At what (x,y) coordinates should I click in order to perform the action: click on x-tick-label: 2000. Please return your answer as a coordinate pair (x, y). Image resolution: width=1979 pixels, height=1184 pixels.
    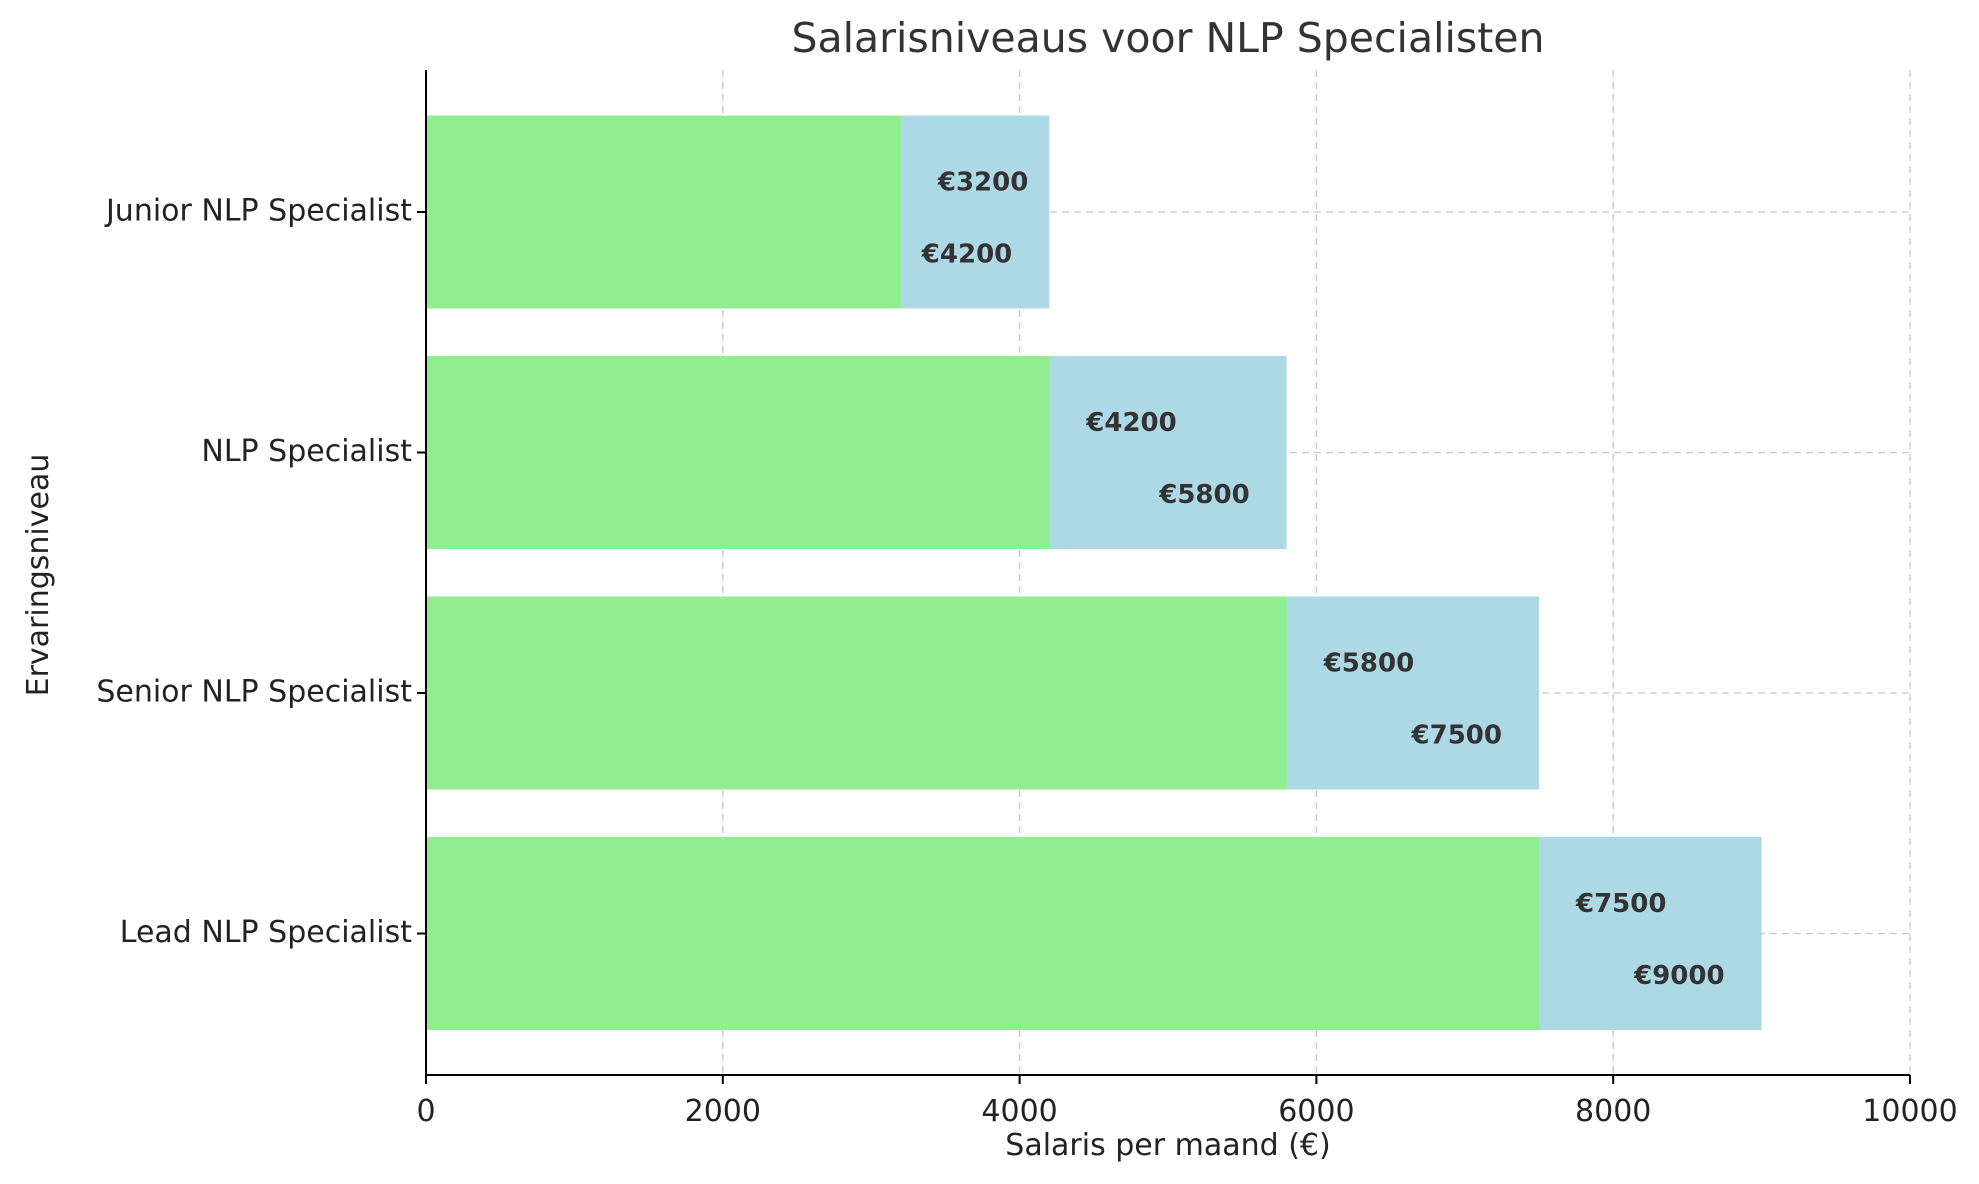
    Looking at the image, I should click on (723, 1111).